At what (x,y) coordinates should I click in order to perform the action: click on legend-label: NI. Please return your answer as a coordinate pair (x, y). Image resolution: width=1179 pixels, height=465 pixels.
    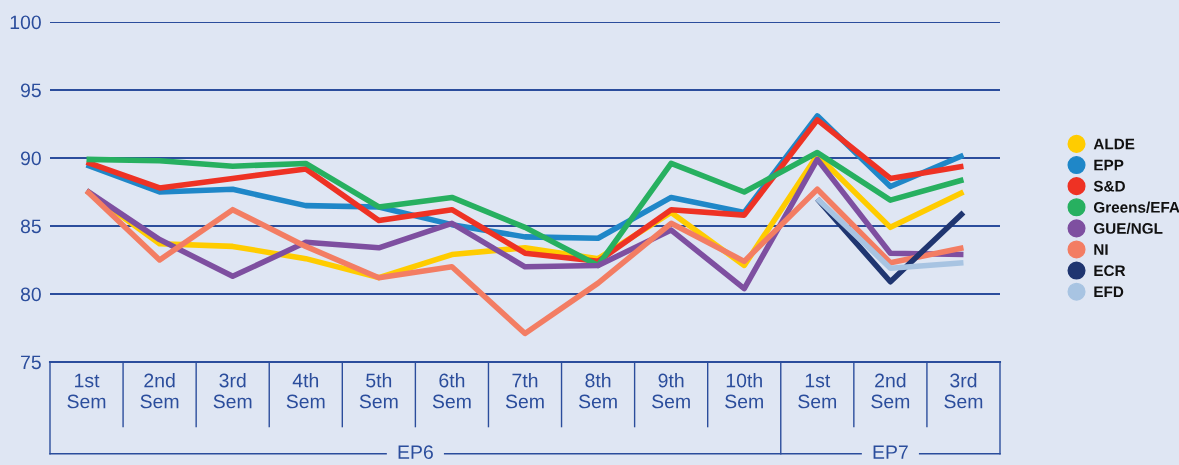
    Looking at the image, I should click on (1101, 249).